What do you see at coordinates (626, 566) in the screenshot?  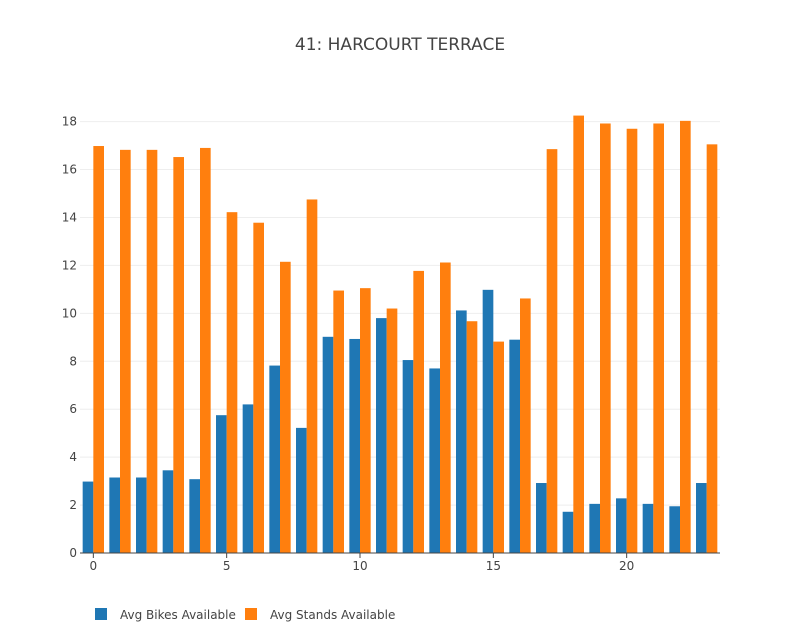 I see `x-tick-label: 20` at bounding box center [626, 566].